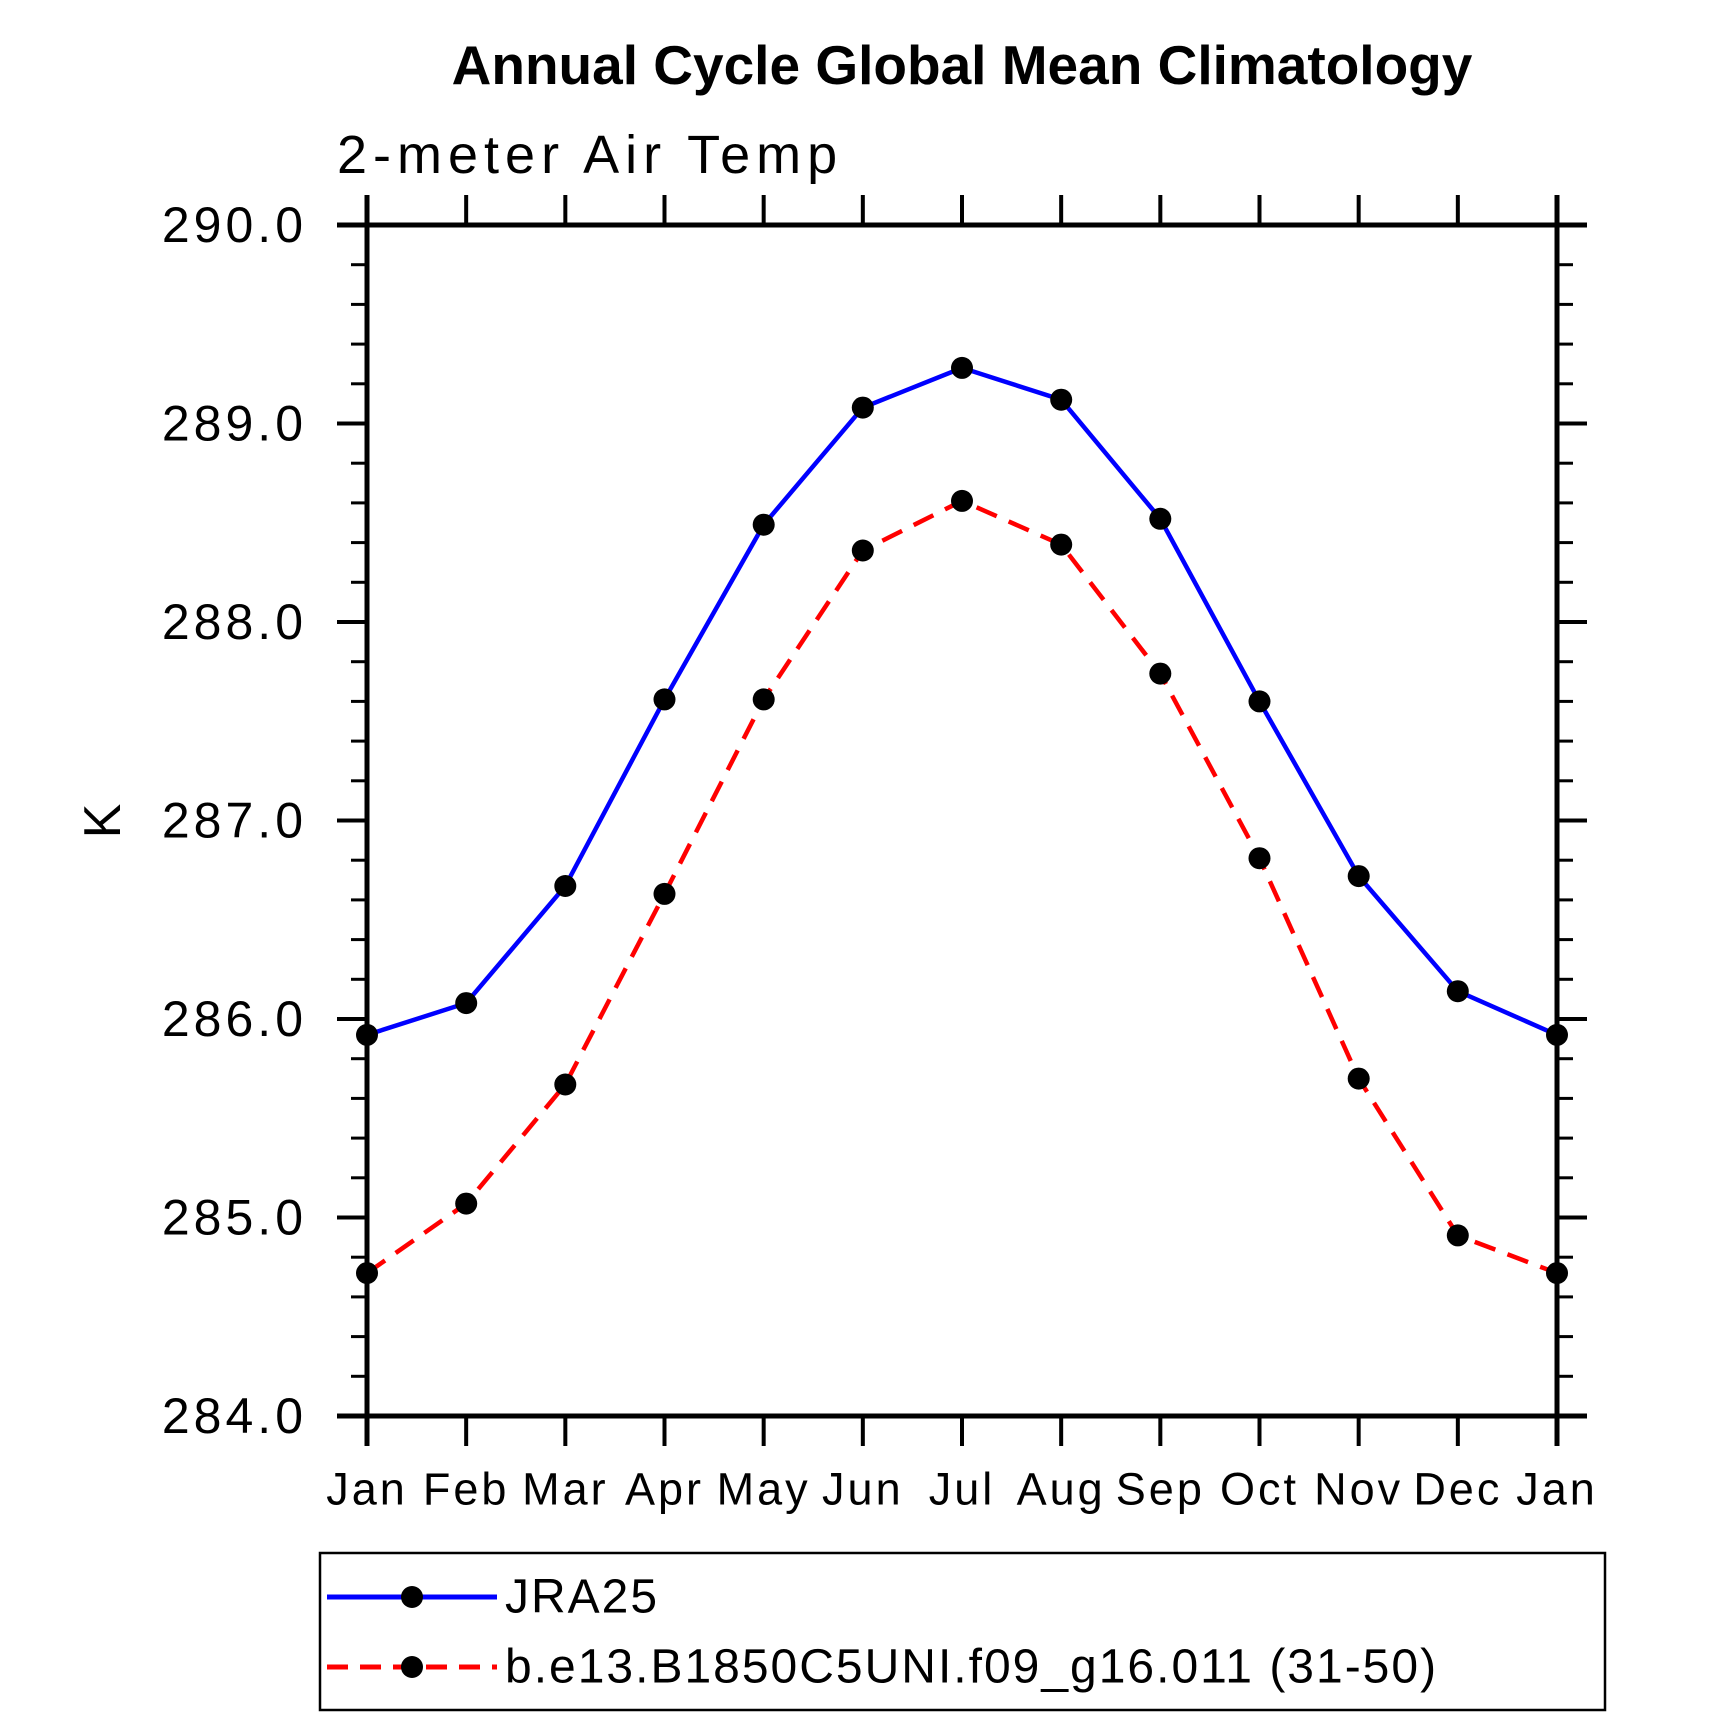 The height and width of the screenshot is (1718, 1710). I want to click on chart-subtitle: 2-meter Air Temp, so click(590, 155).